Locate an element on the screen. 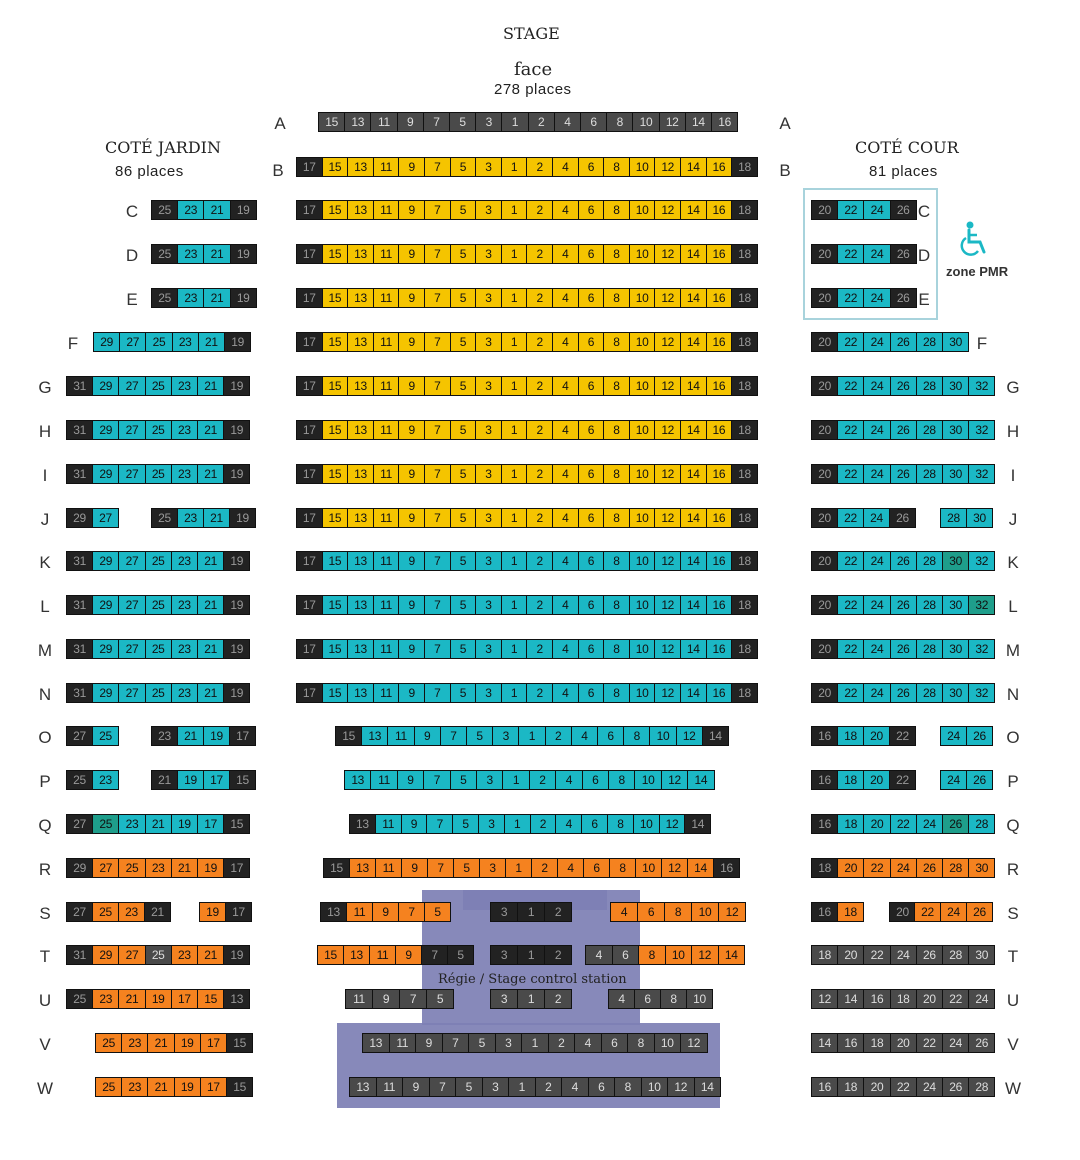  seat-W-15: 15 is located at coordinates (240, 1087).